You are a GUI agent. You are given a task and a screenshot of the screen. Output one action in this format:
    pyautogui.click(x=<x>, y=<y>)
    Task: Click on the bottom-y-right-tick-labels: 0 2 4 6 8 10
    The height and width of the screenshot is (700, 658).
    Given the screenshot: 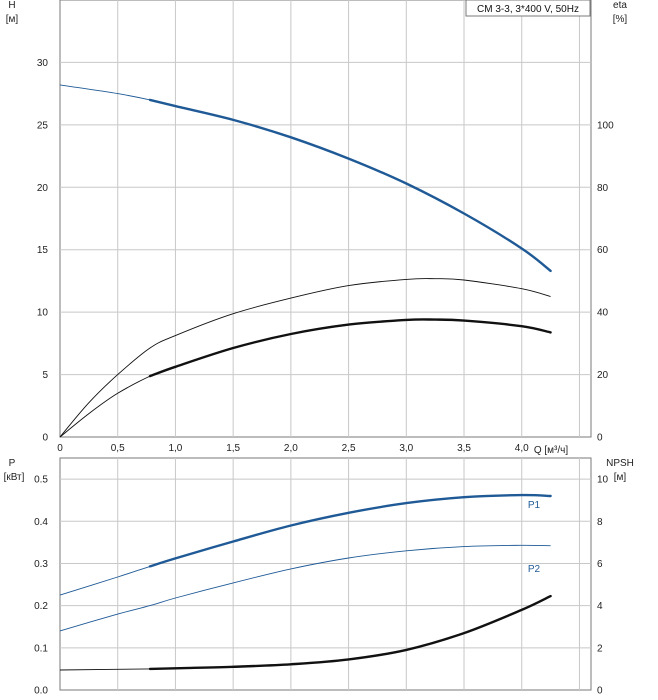 What is the action you would take?
    pyautogui.click(x=603, y=586)
    